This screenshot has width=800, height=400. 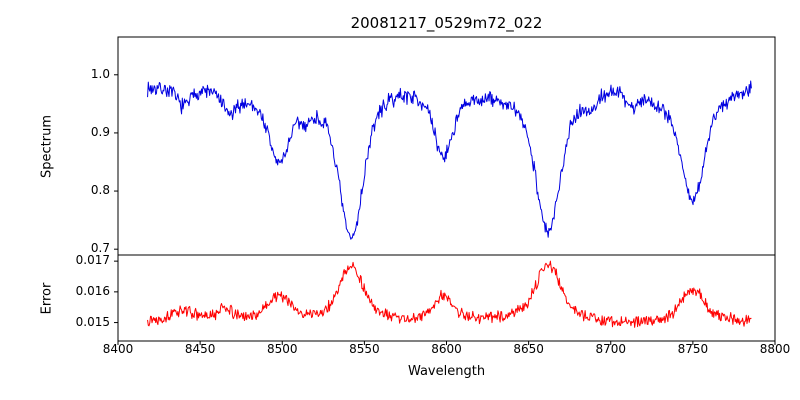 I want to click on error-y-tick-label: 0.016, so click(x=92, y=290).